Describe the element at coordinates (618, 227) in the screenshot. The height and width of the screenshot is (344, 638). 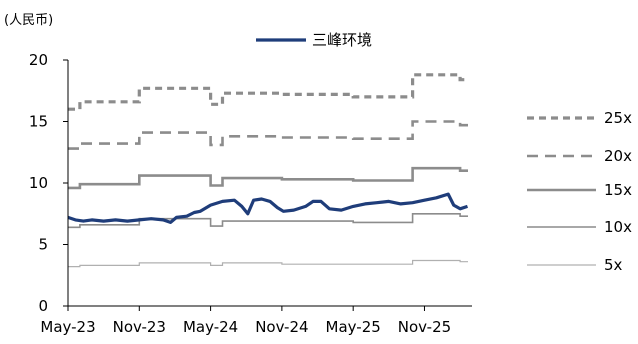
I see `legend-label-10x: 10x` at that location.